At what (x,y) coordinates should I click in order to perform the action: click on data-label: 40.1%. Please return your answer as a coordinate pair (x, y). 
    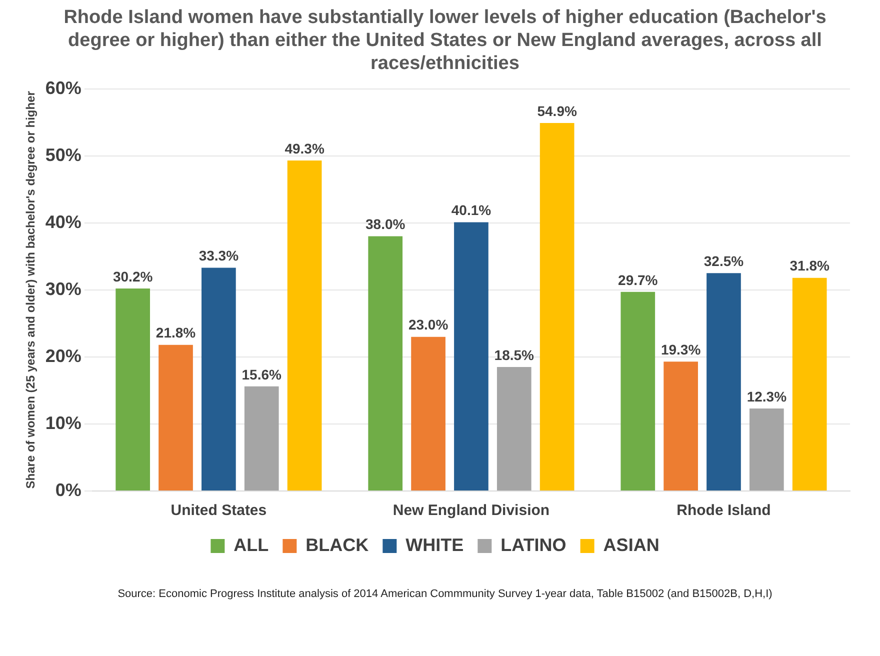
    Looking at the image, I should click on (471, 210).